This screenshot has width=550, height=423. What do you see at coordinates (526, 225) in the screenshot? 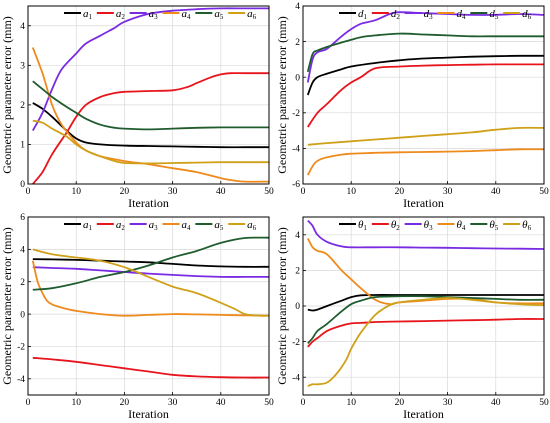
I see `legend-label: θ6` at bounding box center [526, 225].